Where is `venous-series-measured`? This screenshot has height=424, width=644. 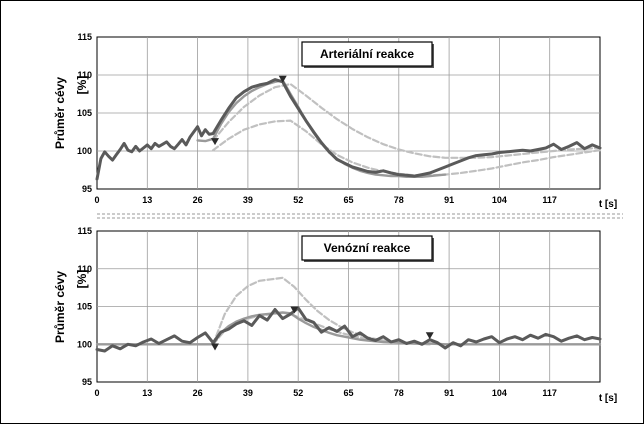
venous-series-measured is located at coordinates (348, 329).